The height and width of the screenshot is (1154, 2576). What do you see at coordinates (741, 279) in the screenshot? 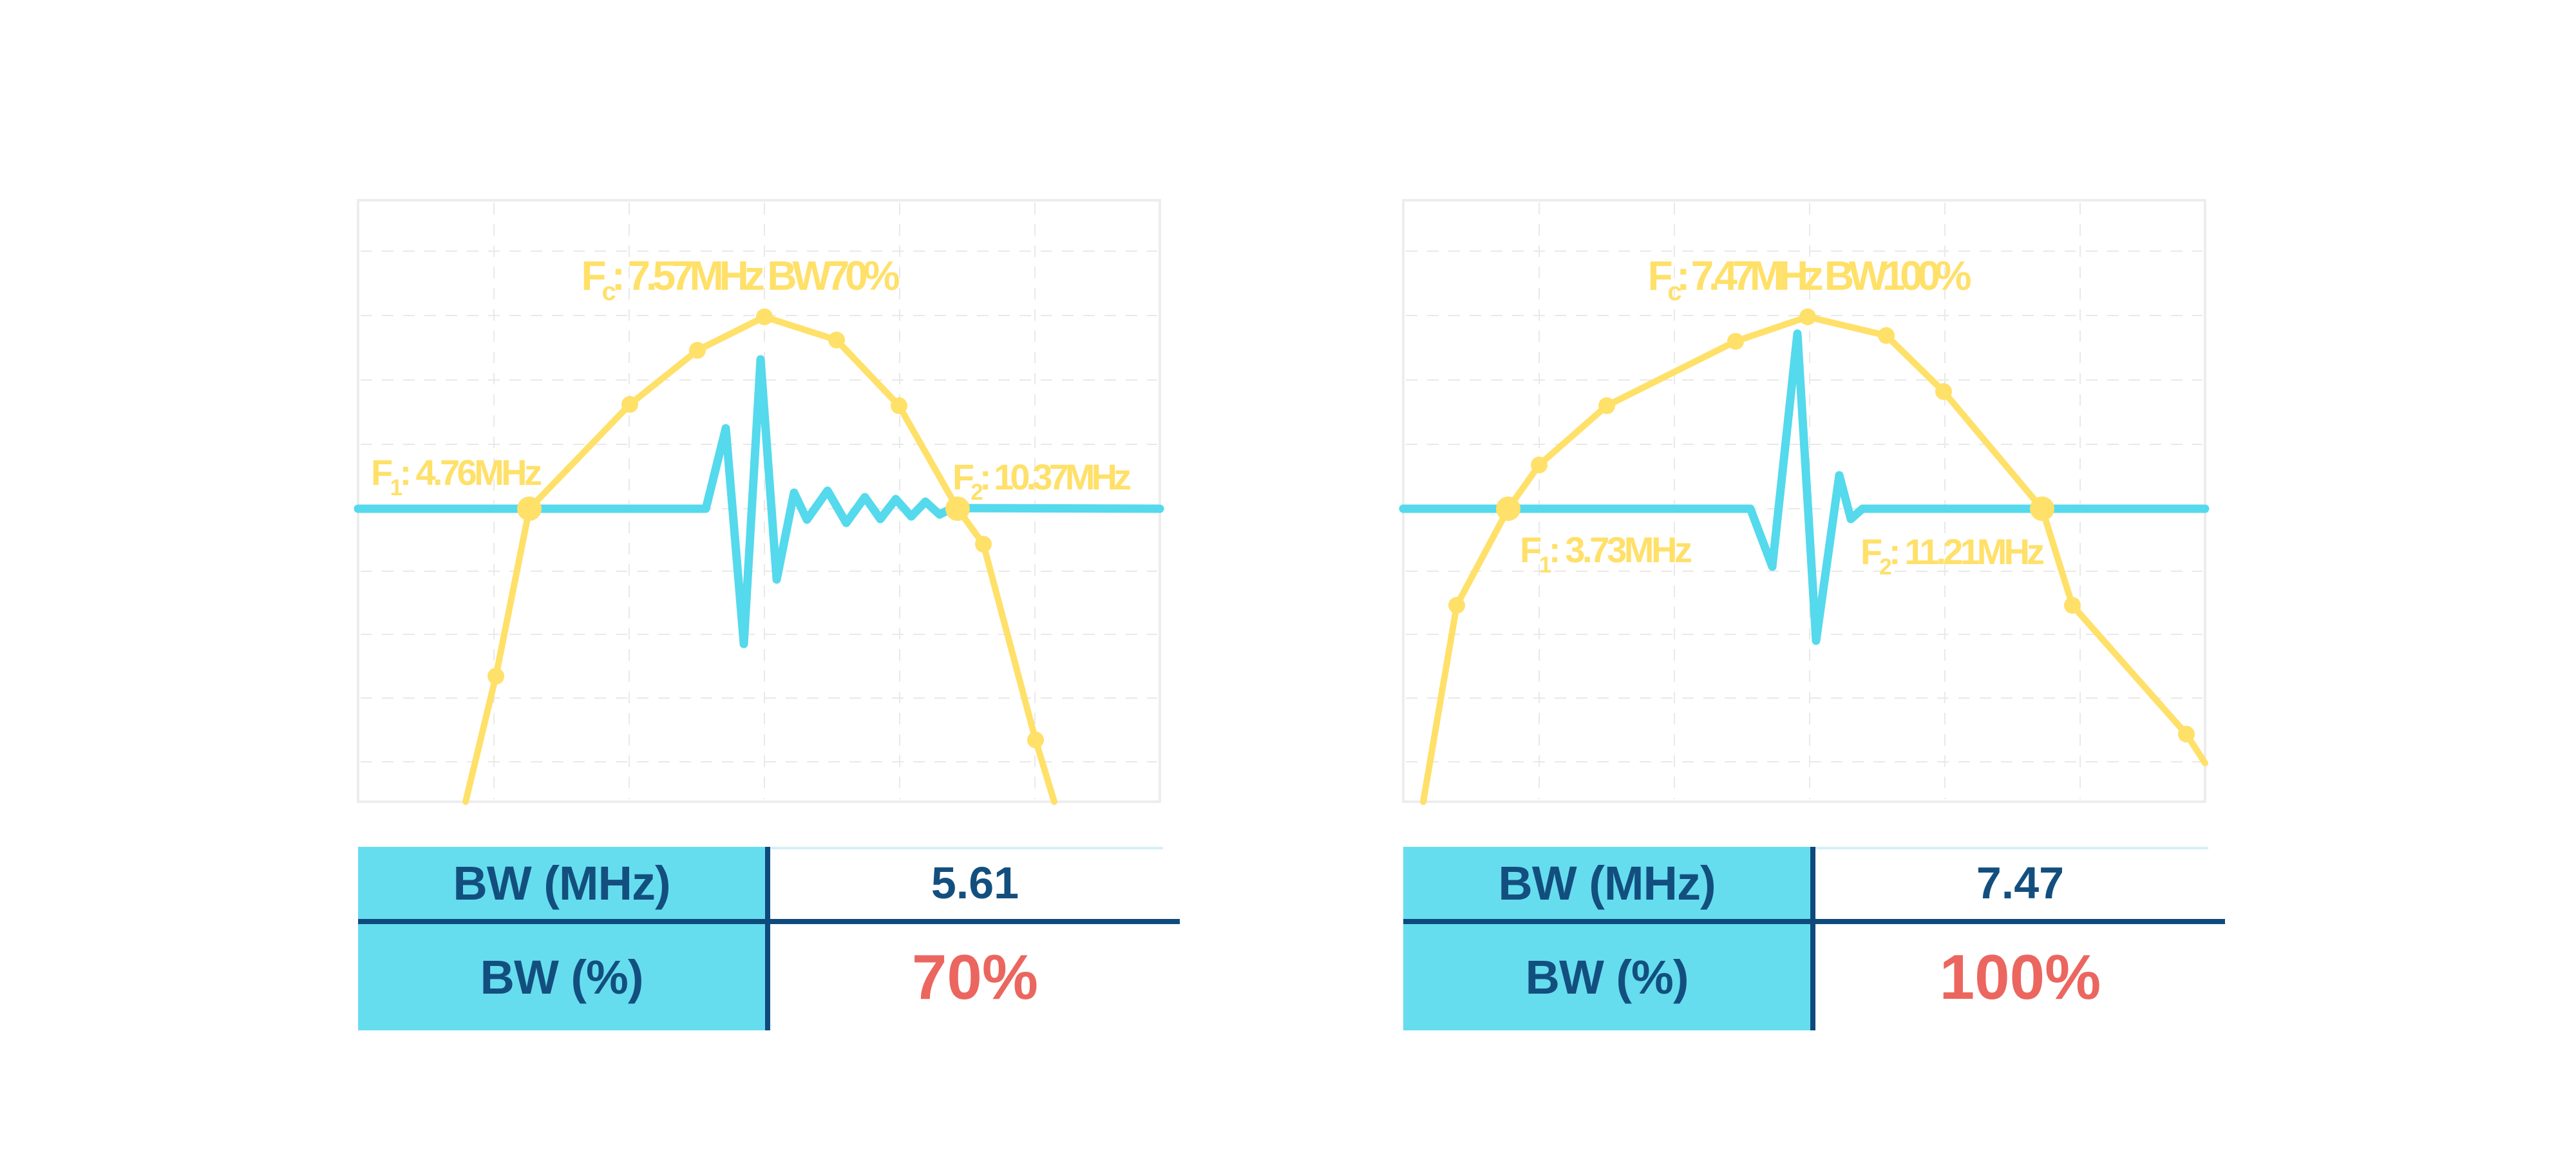
I see `left-fc-bw-label: Fc: 7.57MHz BW70%` at bounding box center [741, 279].